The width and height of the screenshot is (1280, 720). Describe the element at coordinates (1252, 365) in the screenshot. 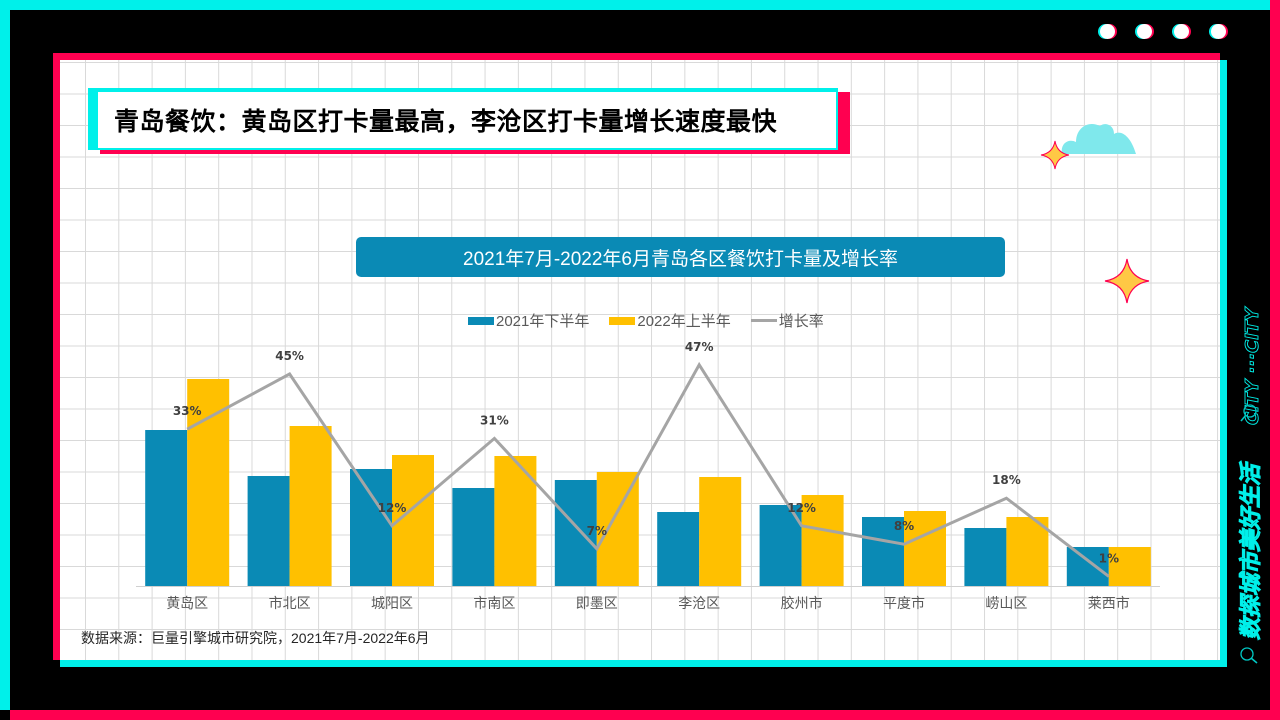

I see `side-banner-en: CITY ···CITY` at that location.